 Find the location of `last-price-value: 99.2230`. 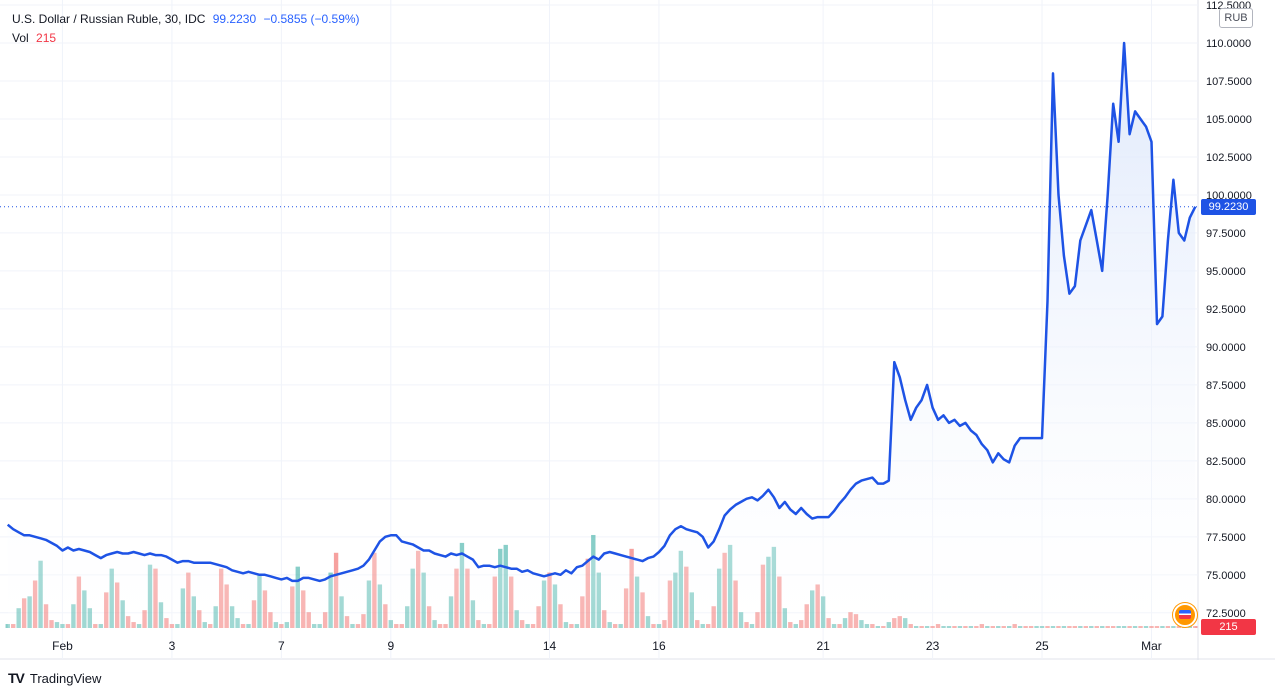

last-price-value: 99.2230 is located at coordinates (234, 19).